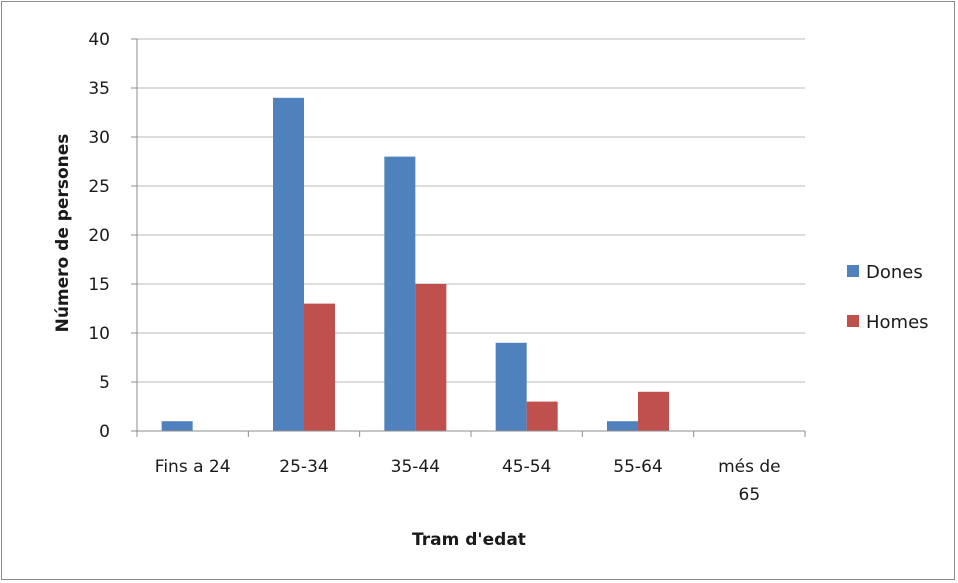 The width and height of the screenshot is (958, 583). Describe the element at coordinates (99, 40) in the screenshot. I see `y-tick-label: 40` at that location.